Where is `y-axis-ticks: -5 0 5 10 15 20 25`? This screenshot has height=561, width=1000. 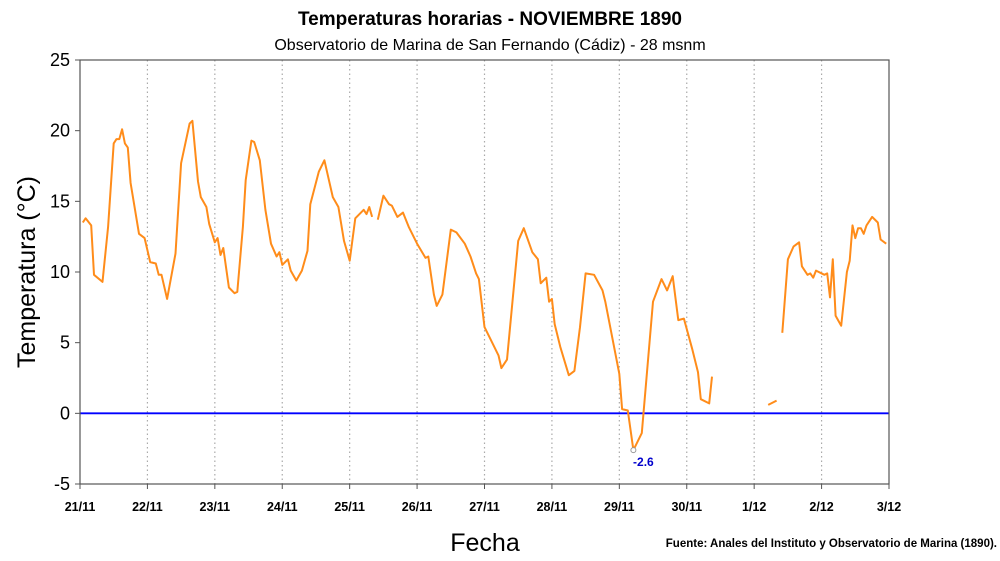
y-axis-ticks: -5 0 5 10 15 20 25 is located at coordinates (65, 272).